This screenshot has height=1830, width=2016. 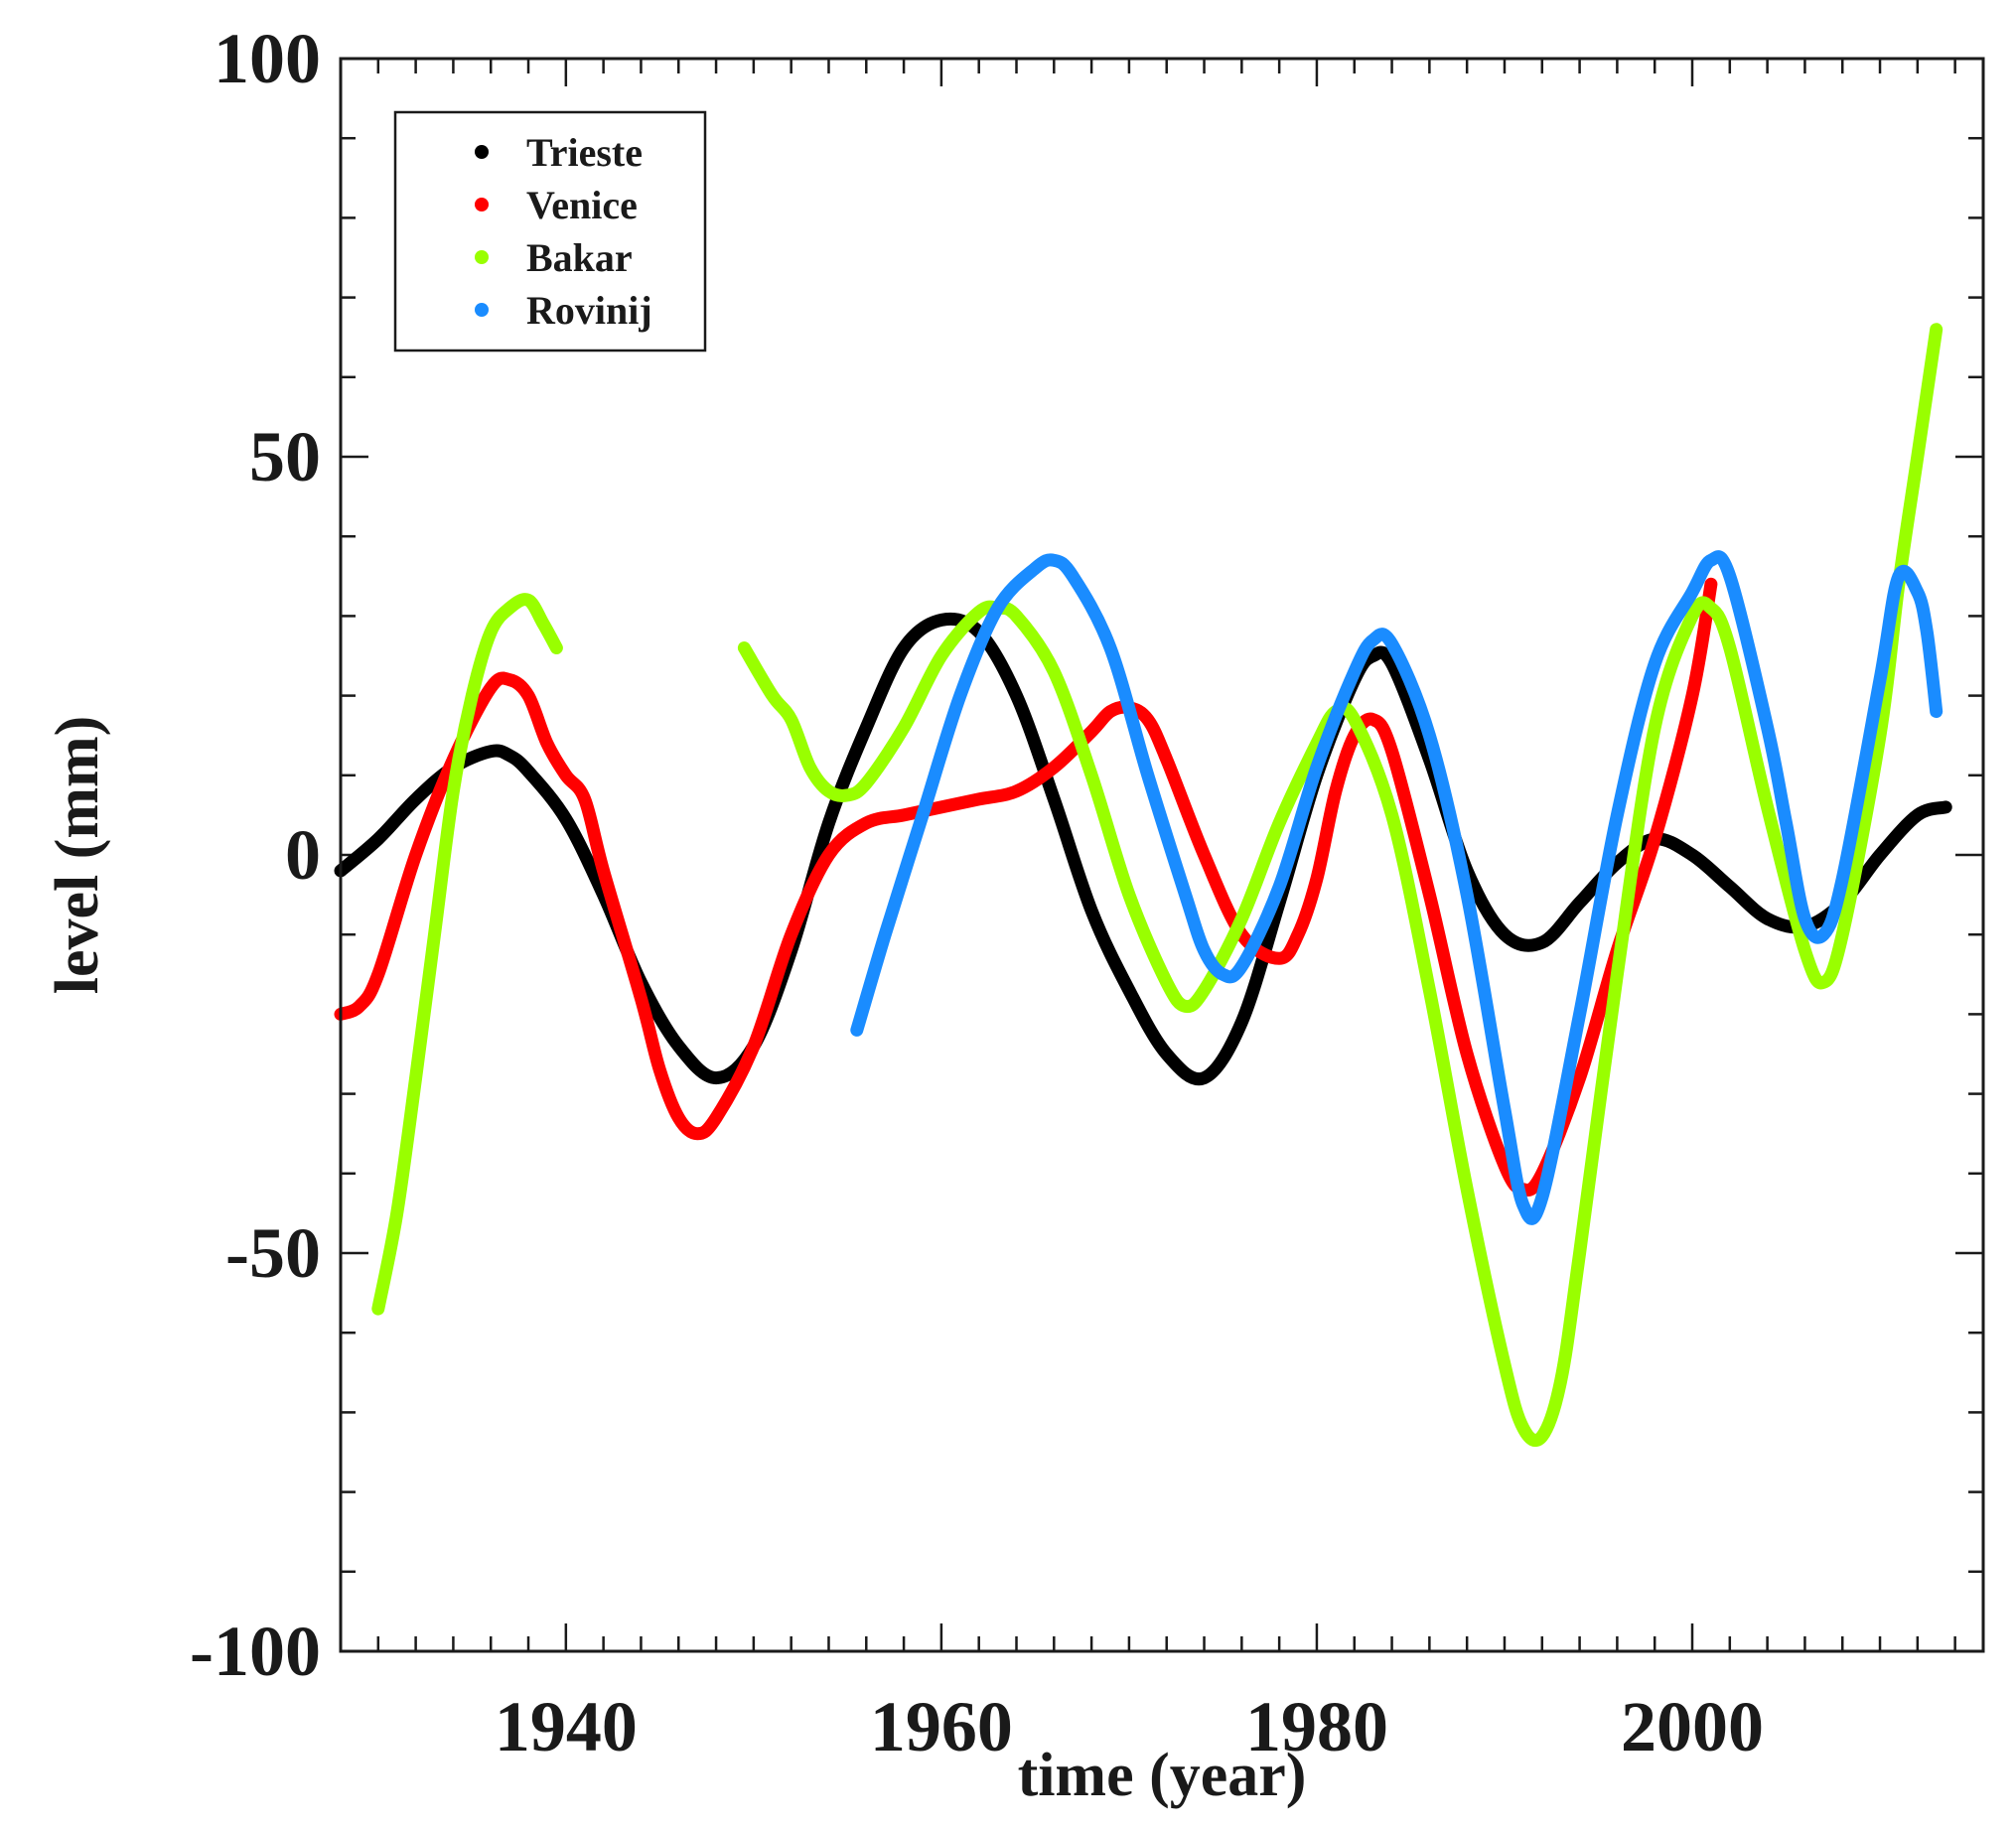 What do you see at coordinates (77, 855) in the screenshot?
I see `y-axis-title: level (mm)` at bounding box center [77, 855].